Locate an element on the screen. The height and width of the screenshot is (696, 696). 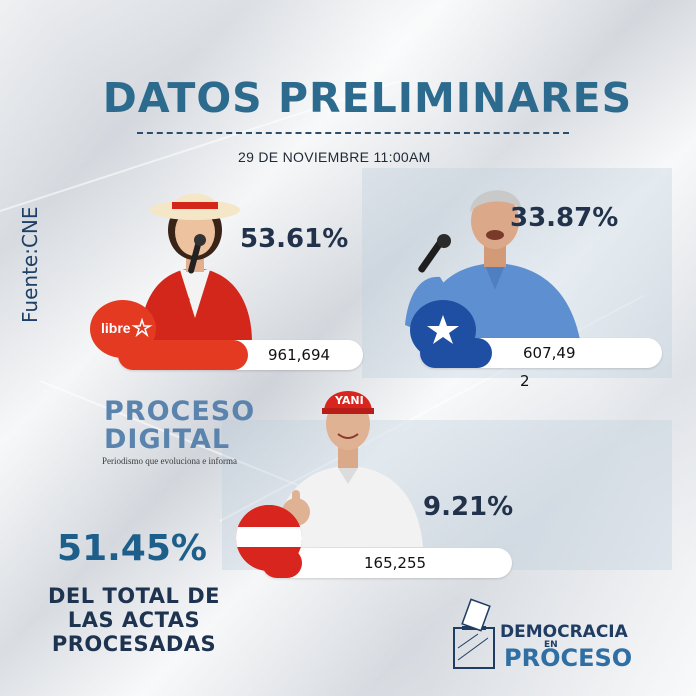
libre-logo-icon: libre is located at coordinates (127, 327).